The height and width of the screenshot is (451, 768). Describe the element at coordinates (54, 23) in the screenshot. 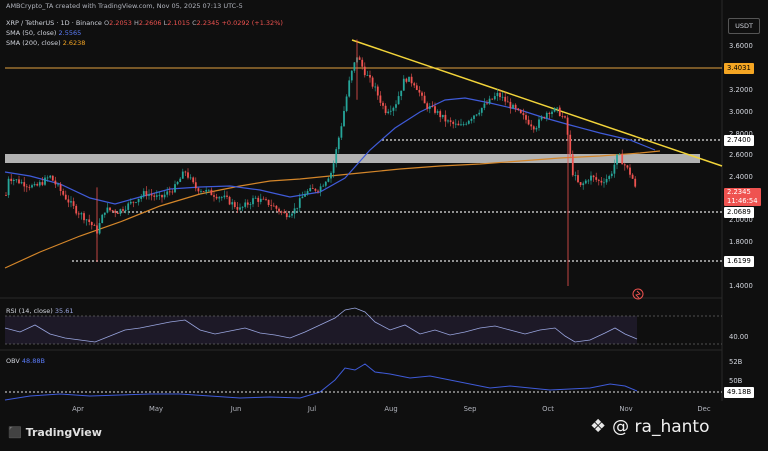

I see `symbol-label: XRP / TetherUS · 1D · Binance` at that location.